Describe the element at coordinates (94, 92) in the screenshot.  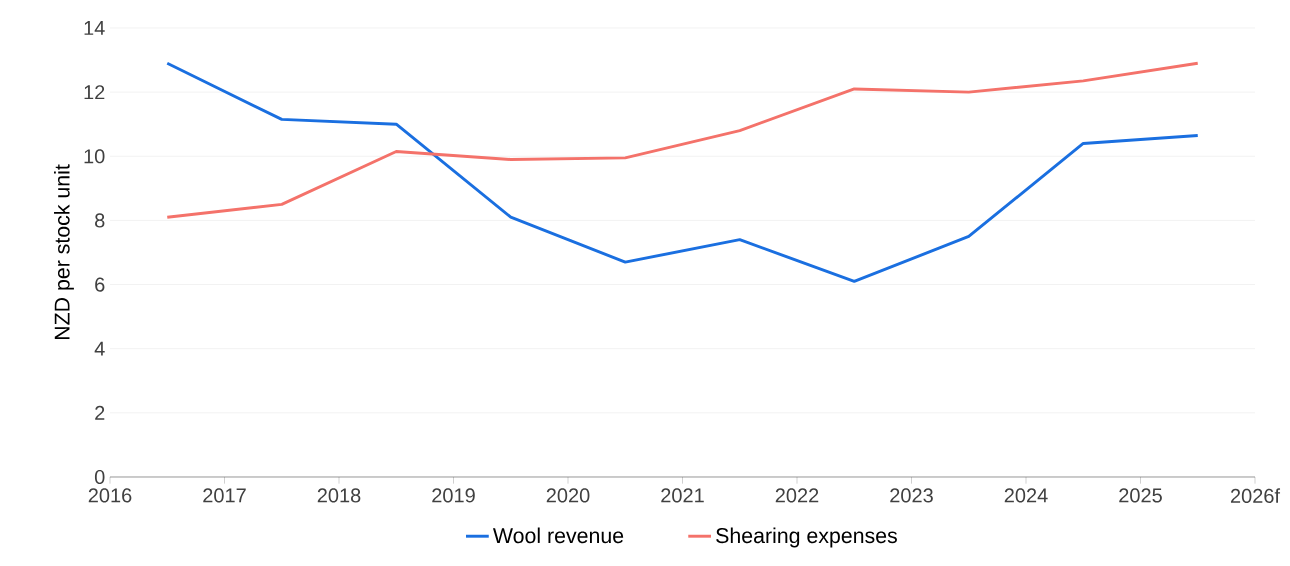
I see `y-tick-label: 12` at that location.